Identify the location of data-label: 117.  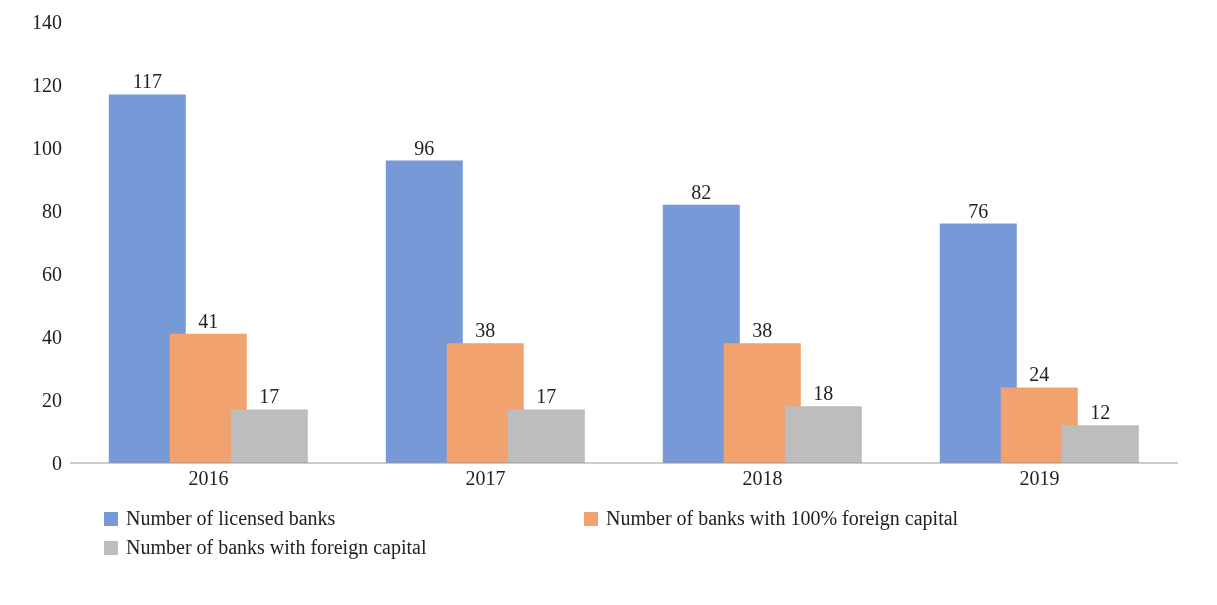
(147, 81).